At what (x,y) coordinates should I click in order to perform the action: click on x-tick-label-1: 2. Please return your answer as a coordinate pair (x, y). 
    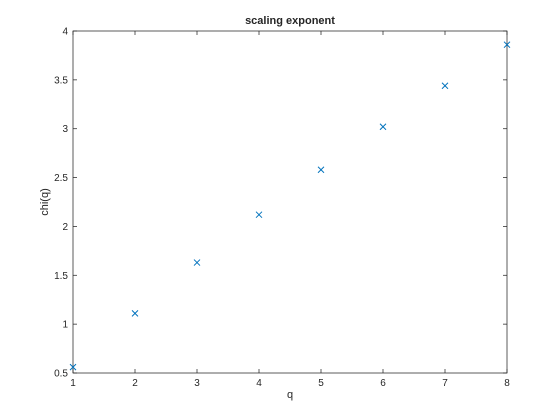
    Looking at the image, I should click on (135, 383).